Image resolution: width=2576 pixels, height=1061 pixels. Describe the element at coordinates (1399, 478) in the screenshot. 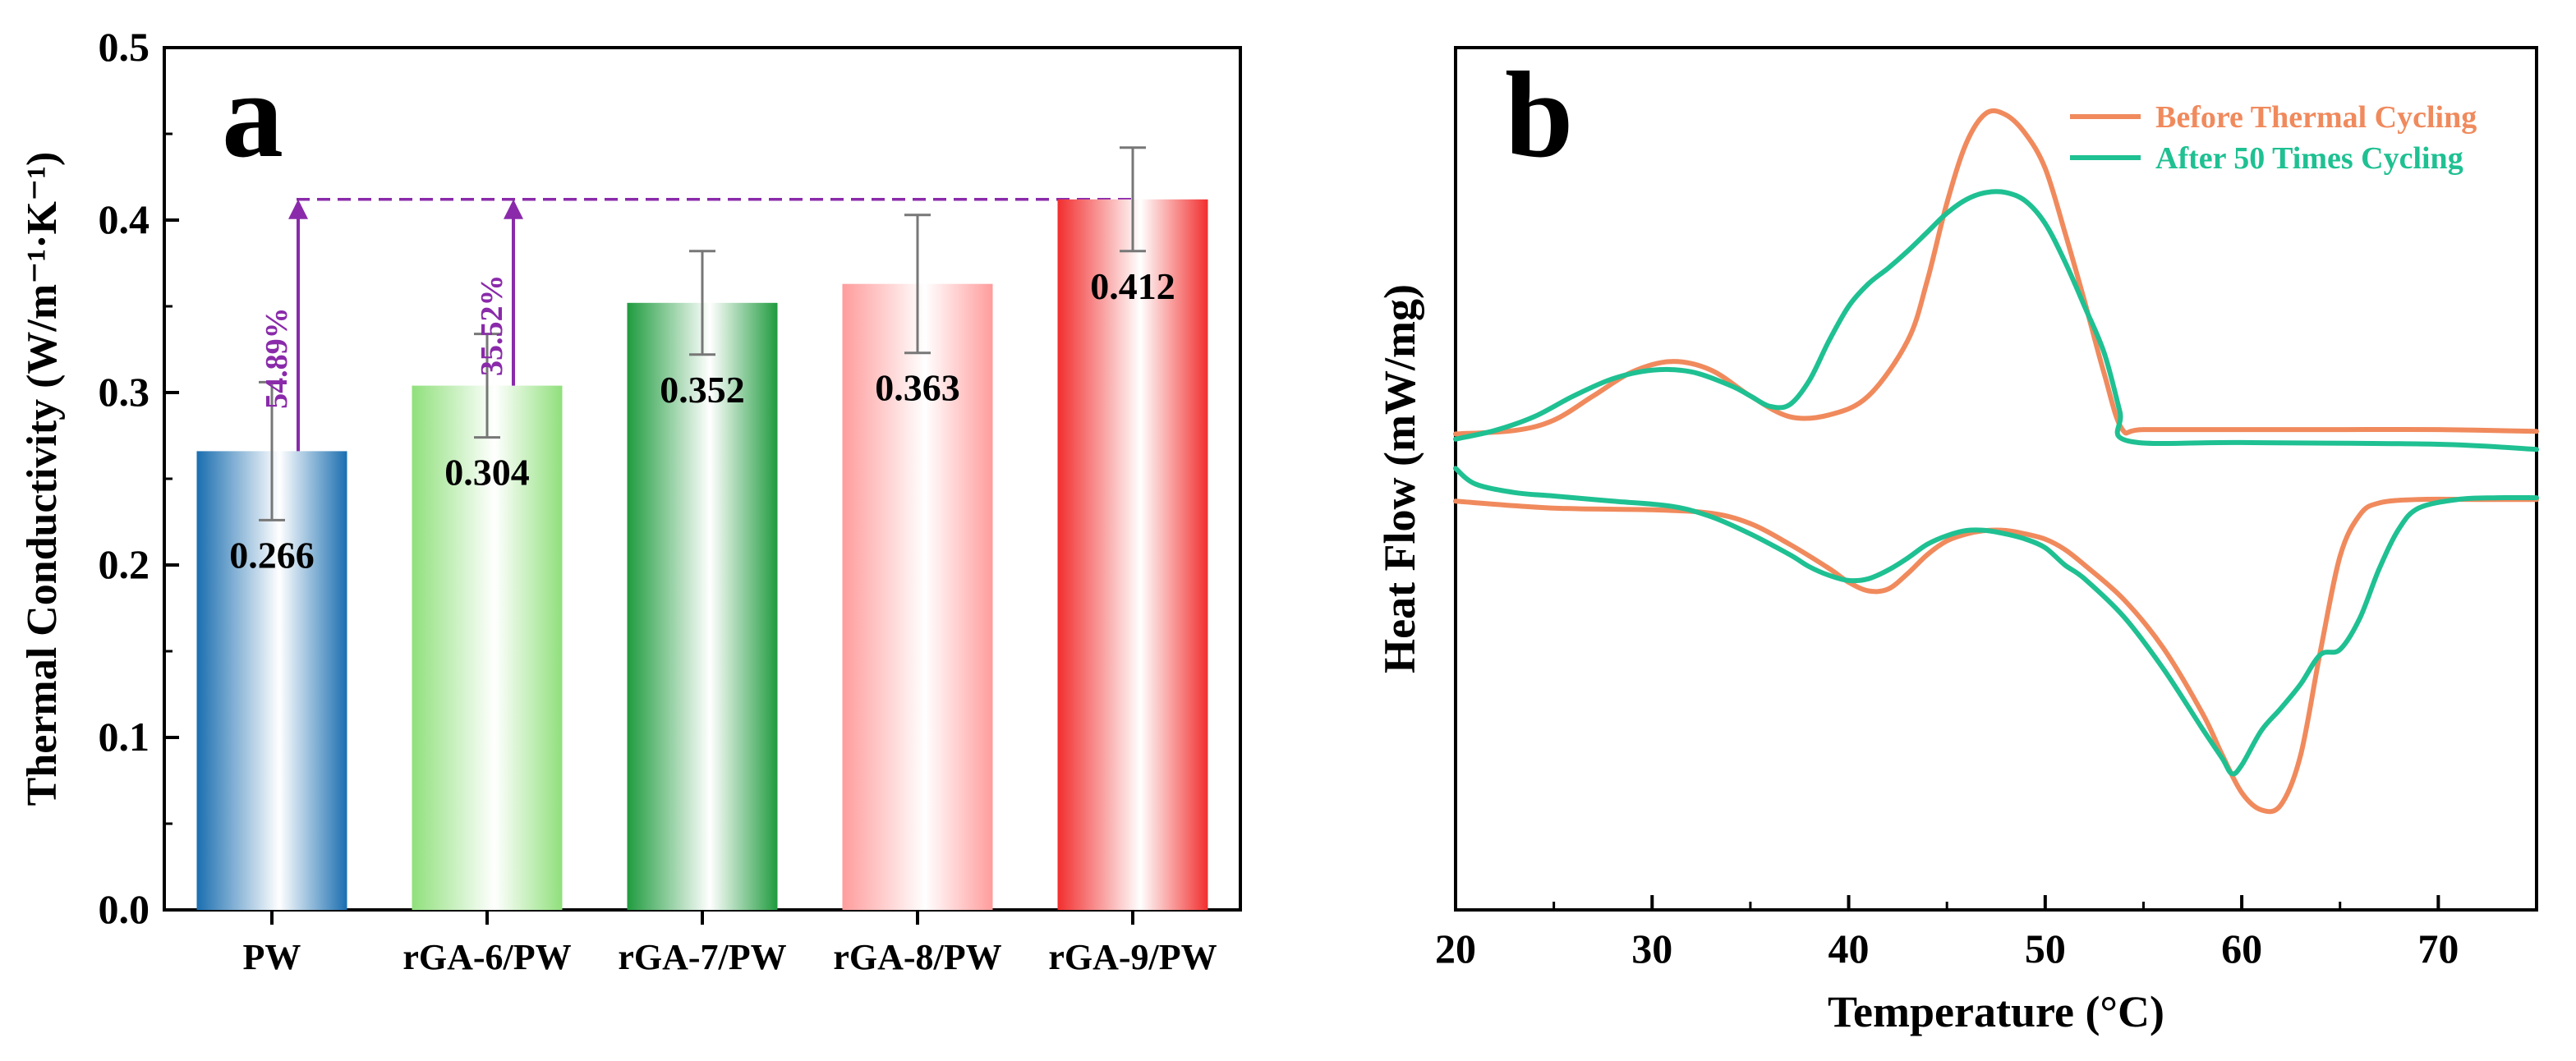

I see `panel-b-y-axis-label: Heat Flow (mW/mg)` at that location.